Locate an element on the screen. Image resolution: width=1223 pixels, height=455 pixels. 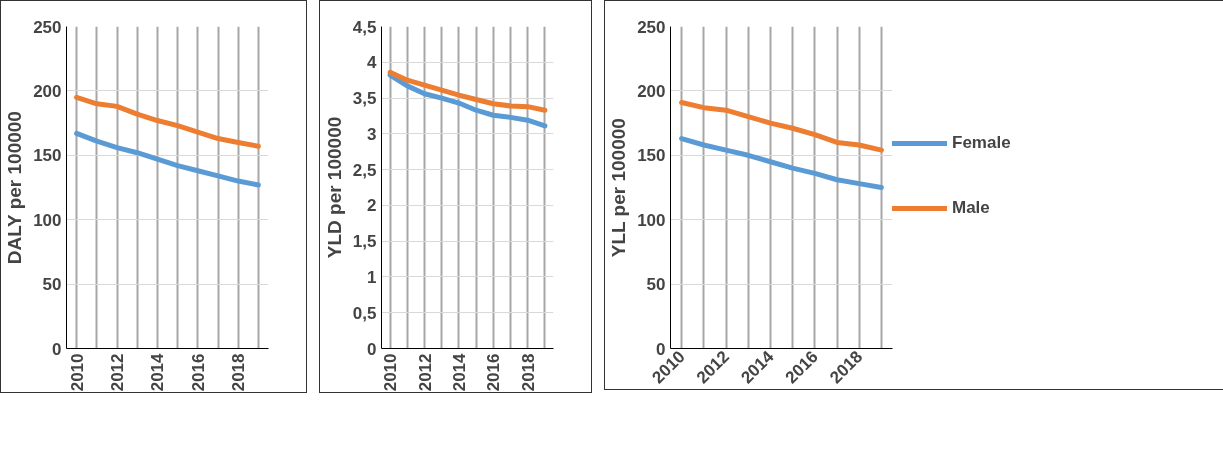
y-tick-label: 3 is located at coordinates (372, 134).